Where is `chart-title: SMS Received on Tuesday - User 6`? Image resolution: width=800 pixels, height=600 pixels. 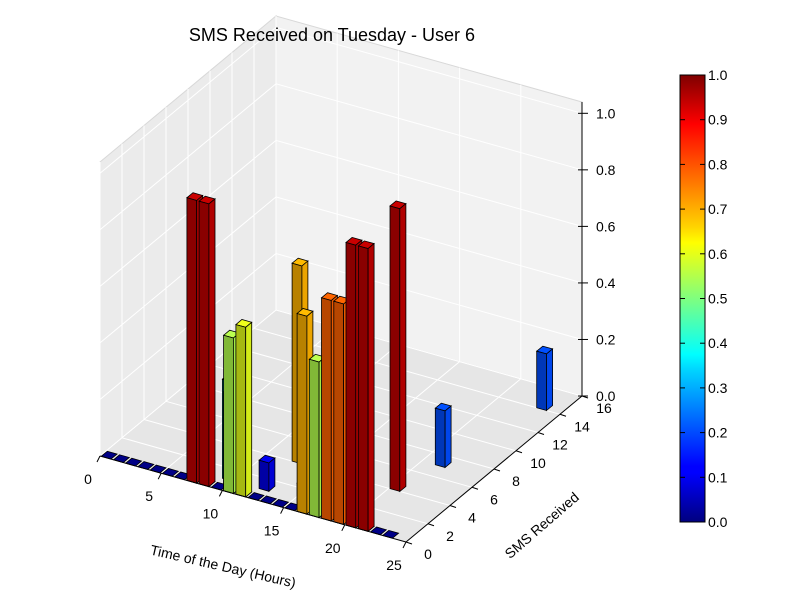
chart-title: SMS Received on Tuesday - User 6 is located at coordinates (332, 35).